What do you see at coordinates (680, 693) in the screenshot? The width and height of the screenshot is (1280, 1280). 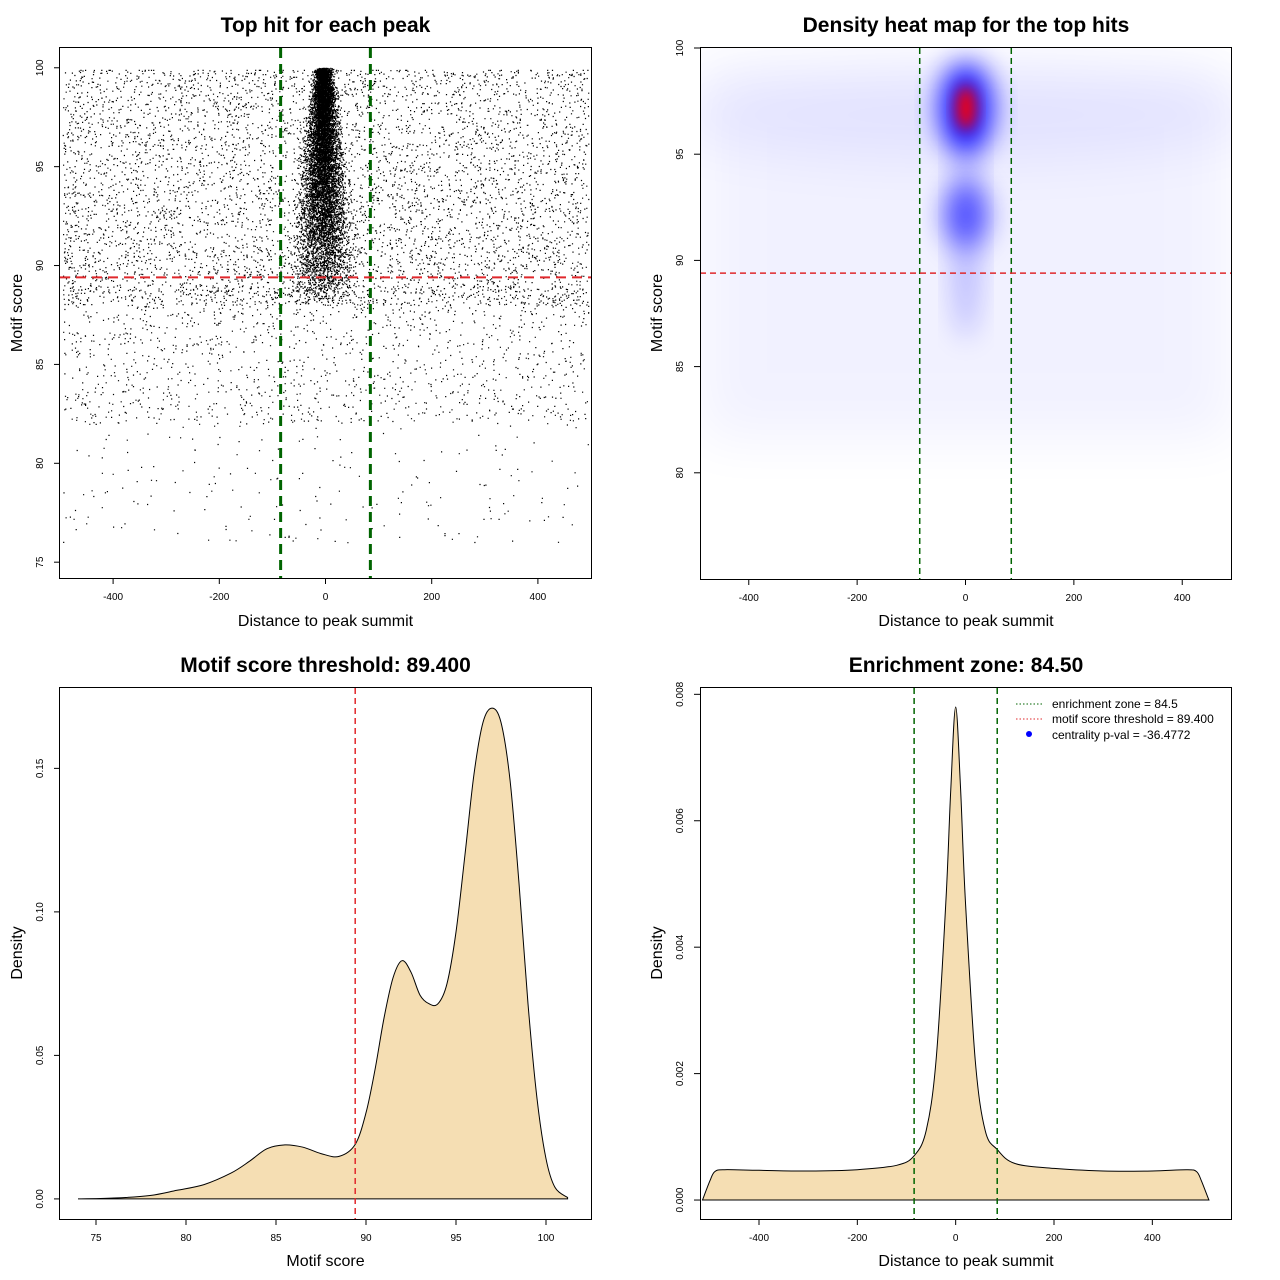 I see `y-tick-label: 0.008` at bounding box center [680, 693].